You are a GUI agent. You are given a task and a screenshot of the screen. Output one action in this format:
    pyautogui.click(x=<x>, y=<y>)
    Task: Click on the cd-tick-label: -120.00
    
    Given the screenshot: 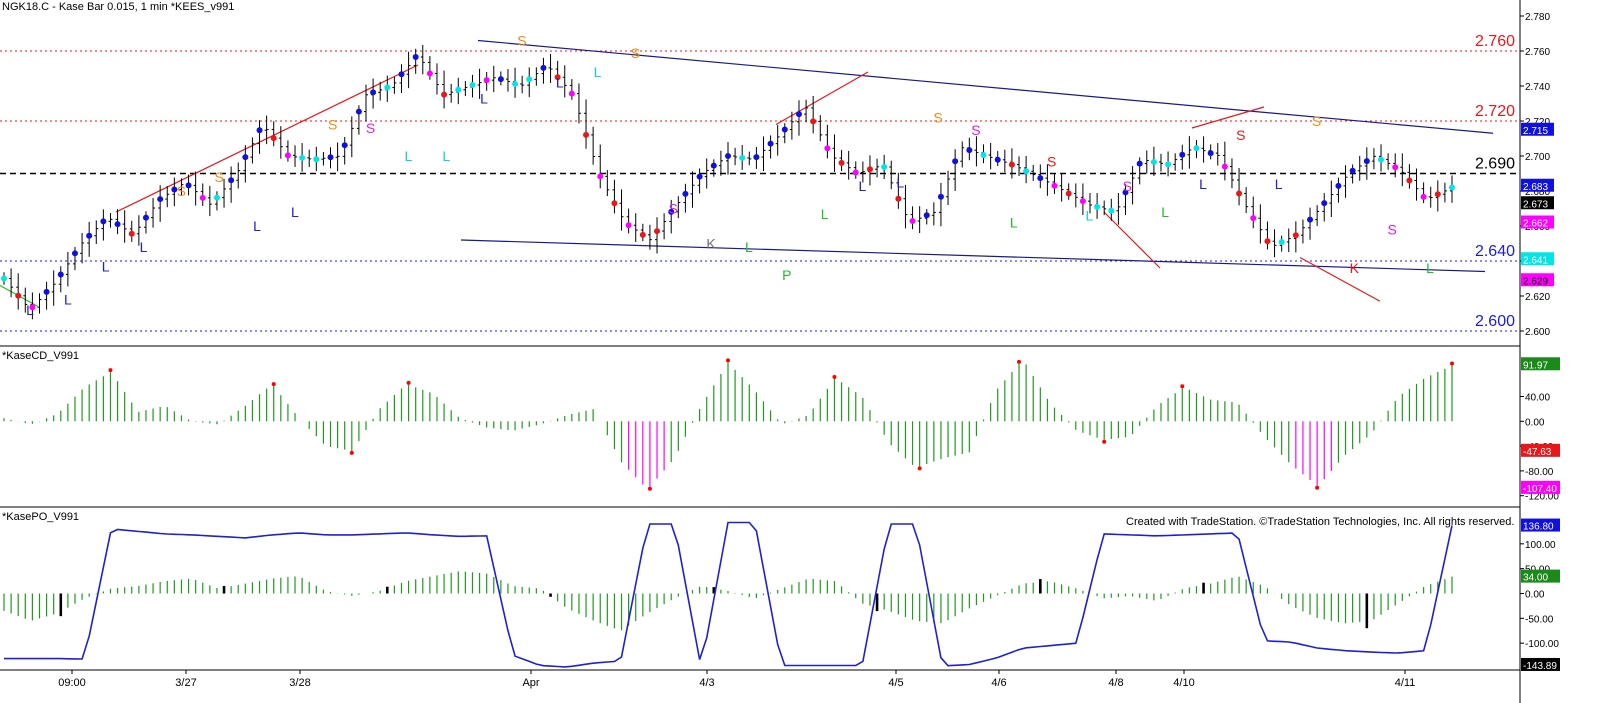 What is the action you would take?
    pyautogui.click(x=1542, y=497)
    